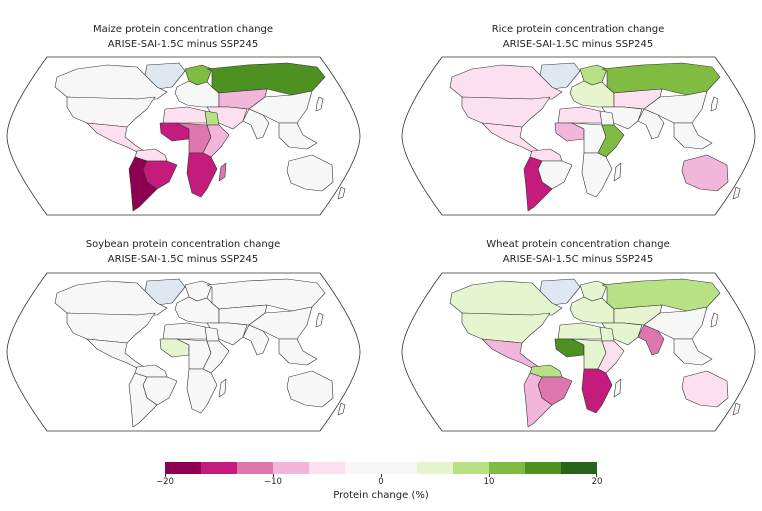  Describe the element at coordinates (165, 482) in the screenshot. I see `colorbar-tick-label: −20` at that location.